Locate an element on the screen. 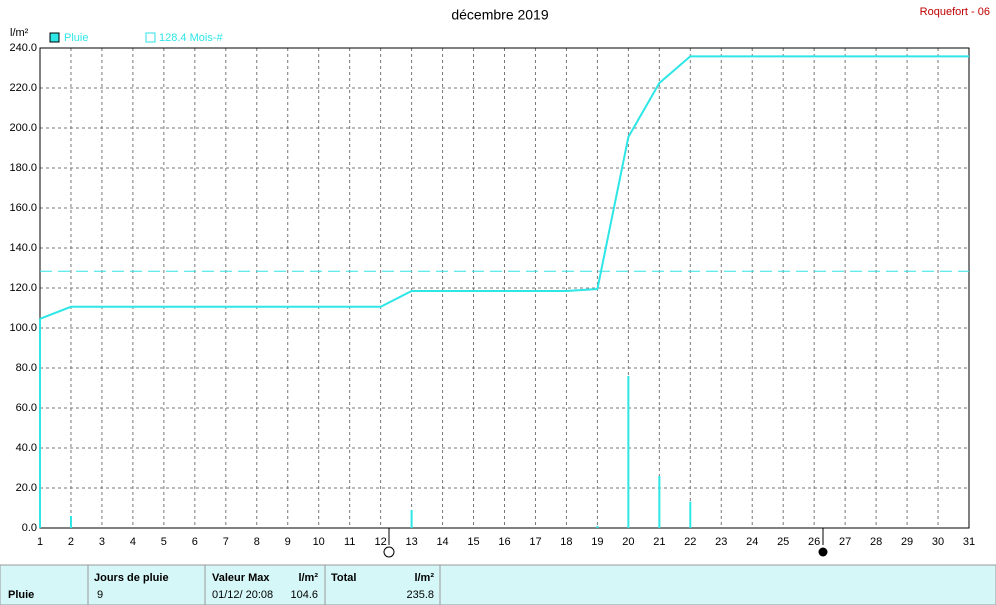 The image size is (996, 605). cell: 235.8 is located at coordinates (420, 595).